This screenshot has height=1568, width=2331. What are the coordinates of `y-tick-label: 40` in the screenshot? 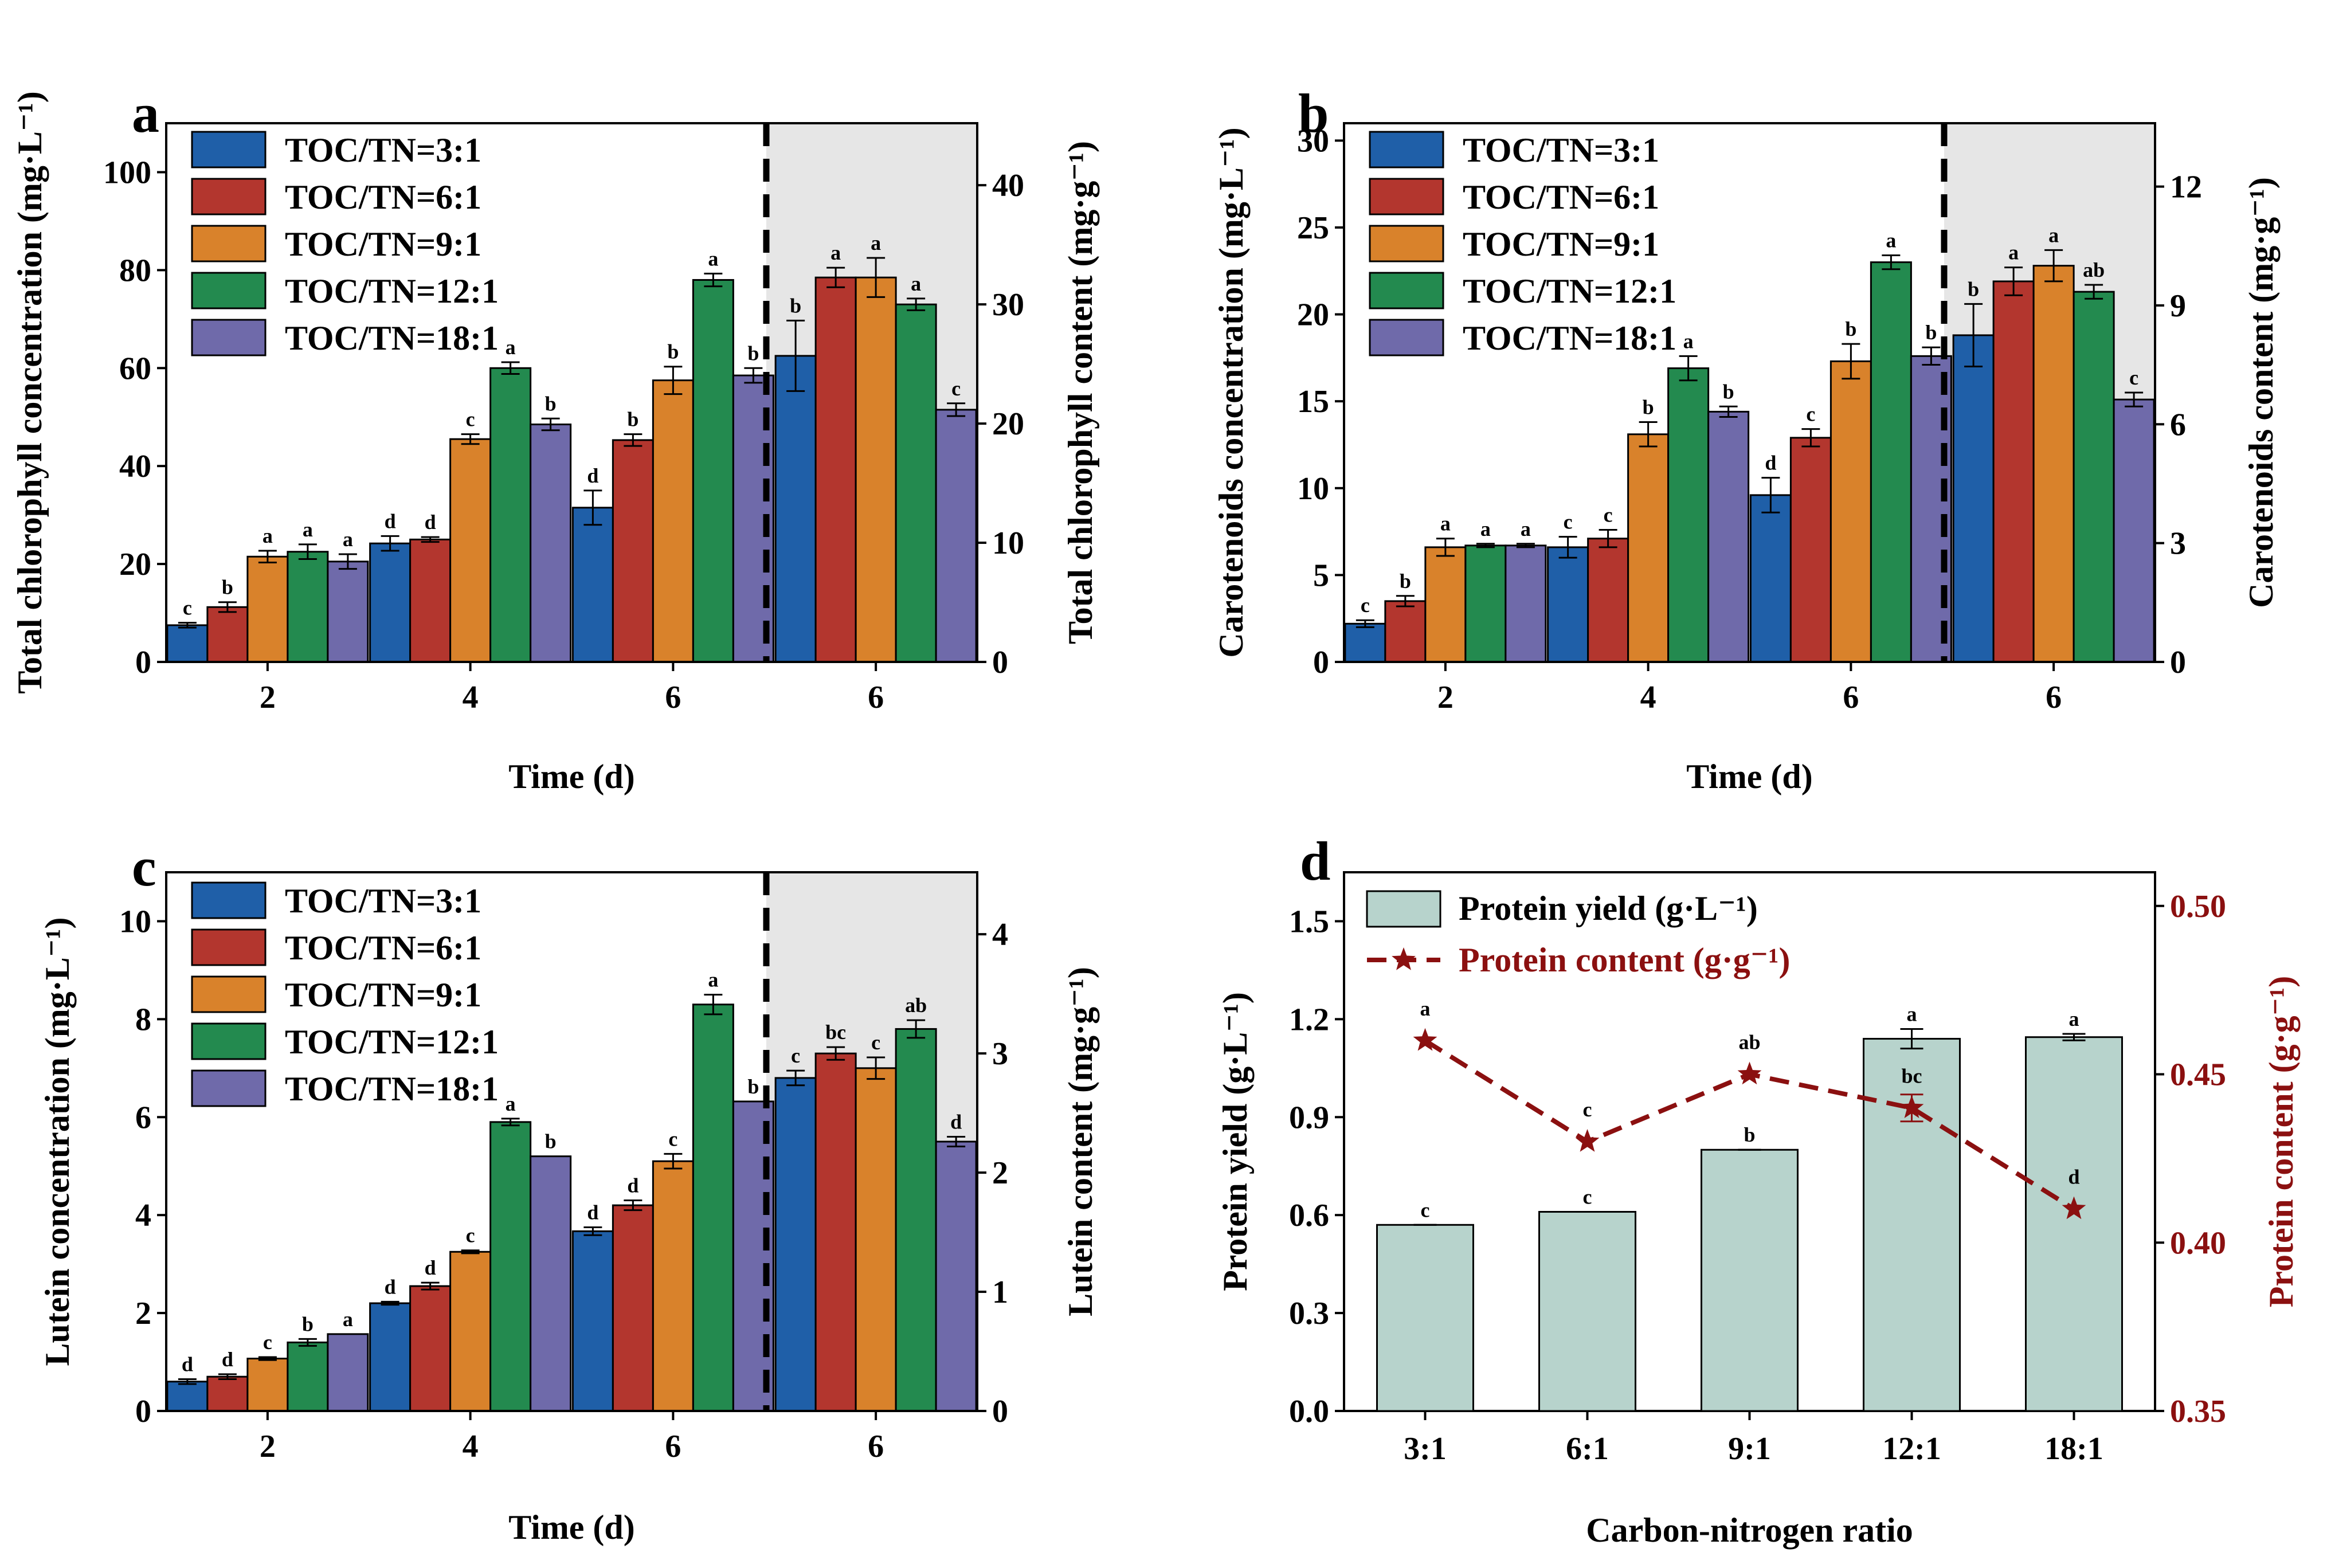 It's located at (135, 466).